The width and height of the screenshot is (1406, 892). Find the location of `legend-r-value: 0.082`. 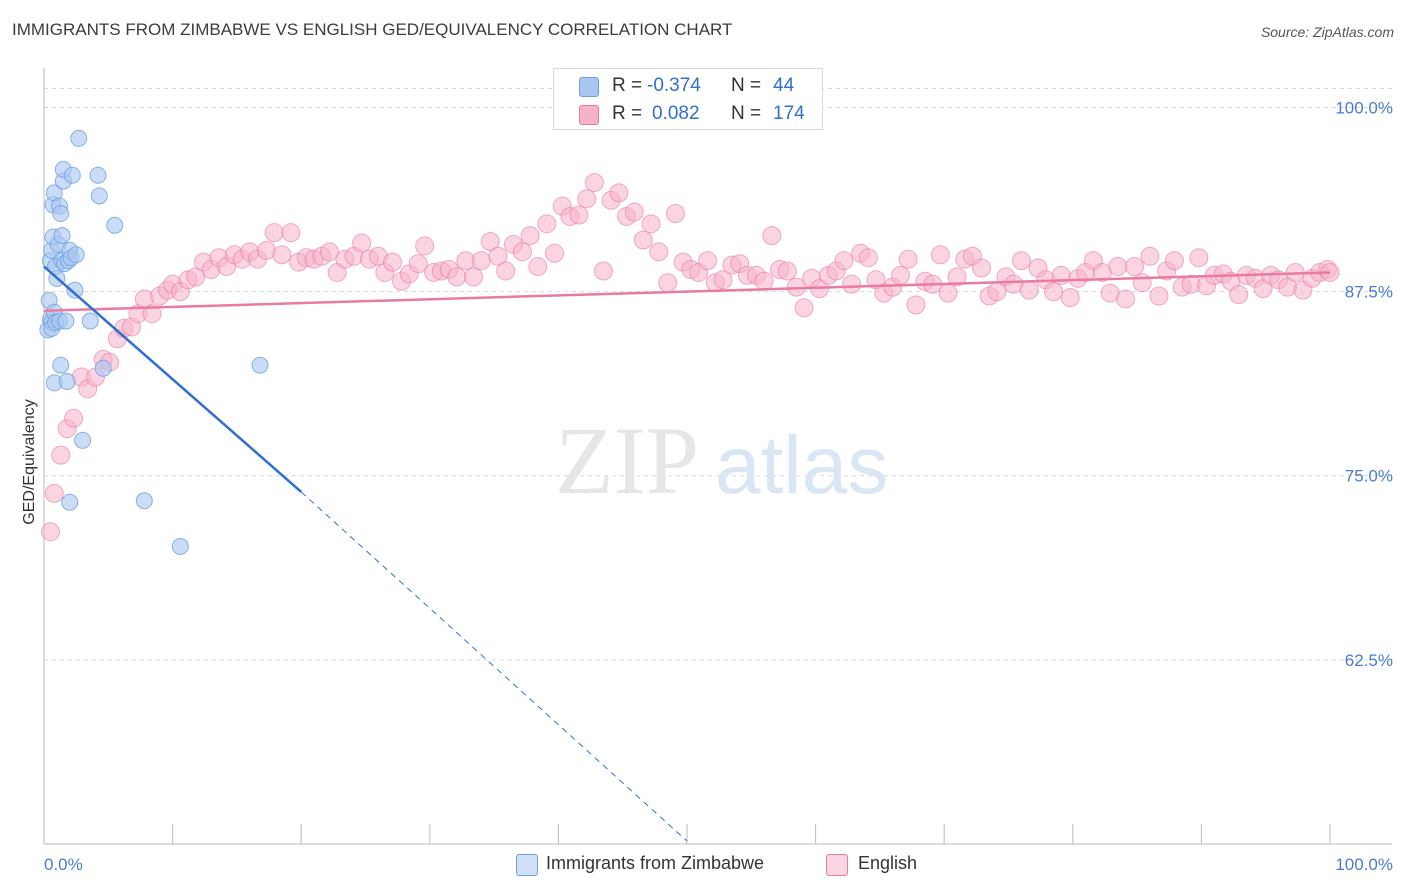

legend-r-value: 0.082 is located at coordinates (676, 113).